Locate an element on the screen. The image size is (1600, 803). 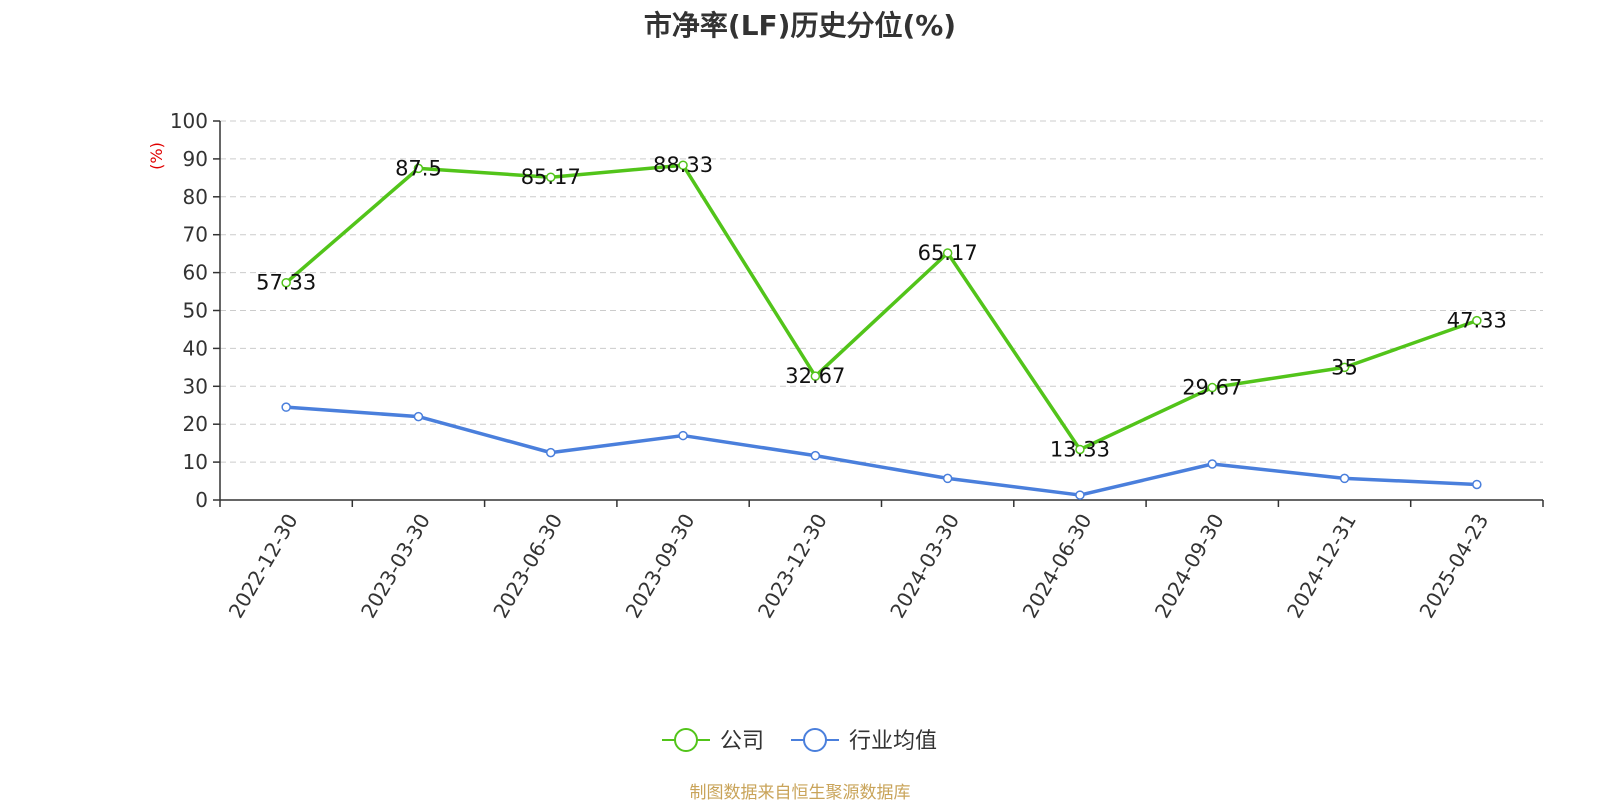
y-tick-label: 90 is located at coordinates (195, 159).